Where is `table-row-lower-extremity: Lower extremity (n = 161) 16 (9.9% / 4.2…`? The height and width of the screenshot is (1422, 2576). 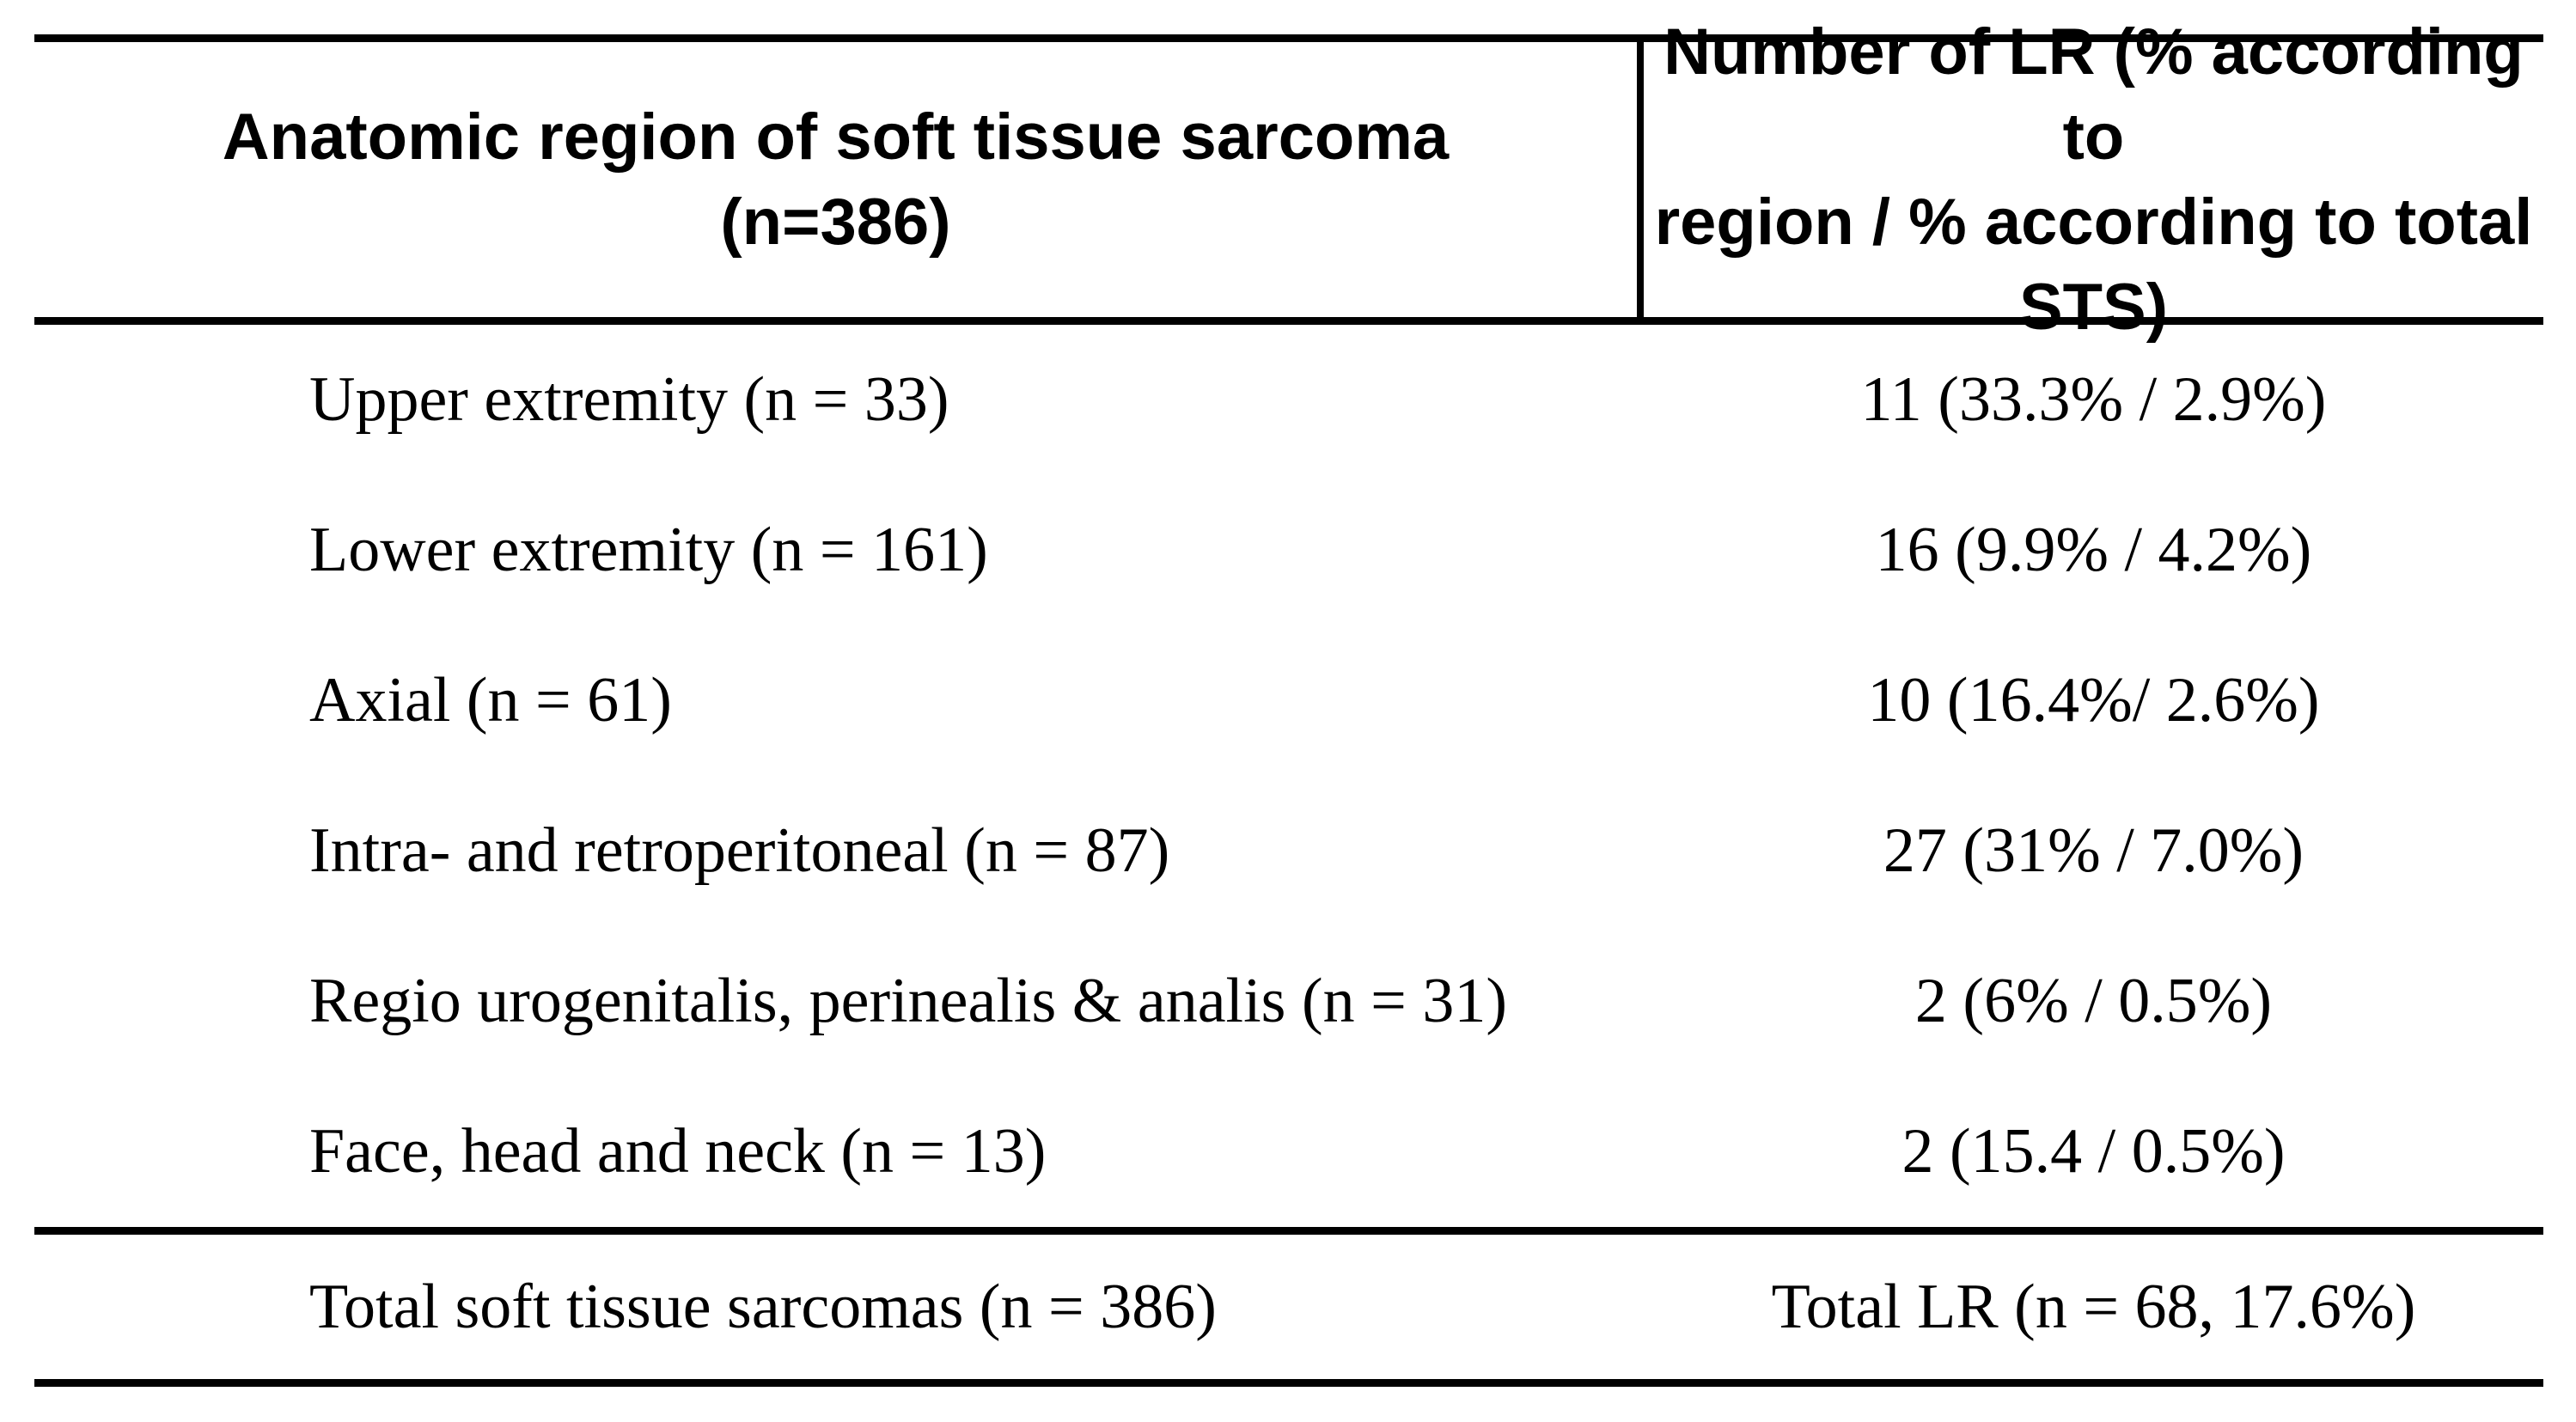 table-row-lower-extremity: Lower extremity (n = 161) 16 (9.9% / 4.2… is located at coordinates (1288, 550).